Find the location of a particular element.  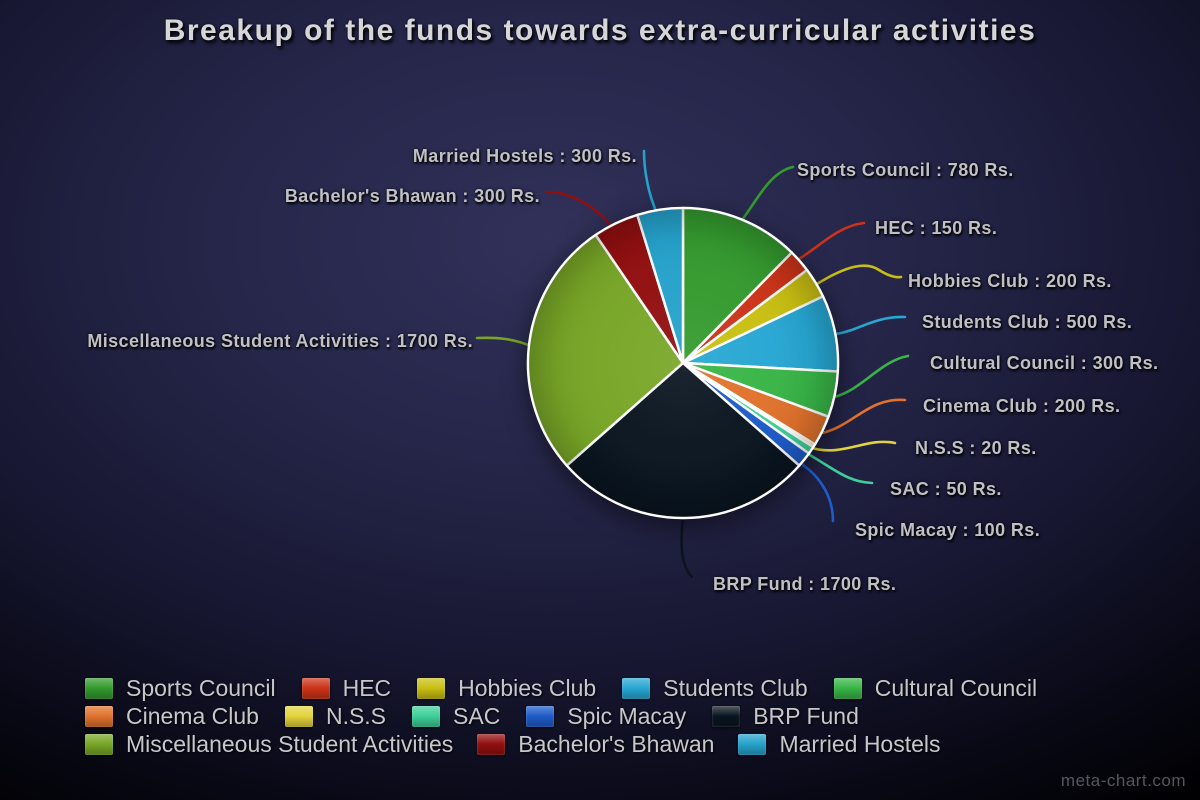

legend-item-sac: SAC is located at coordinates (456, 716).